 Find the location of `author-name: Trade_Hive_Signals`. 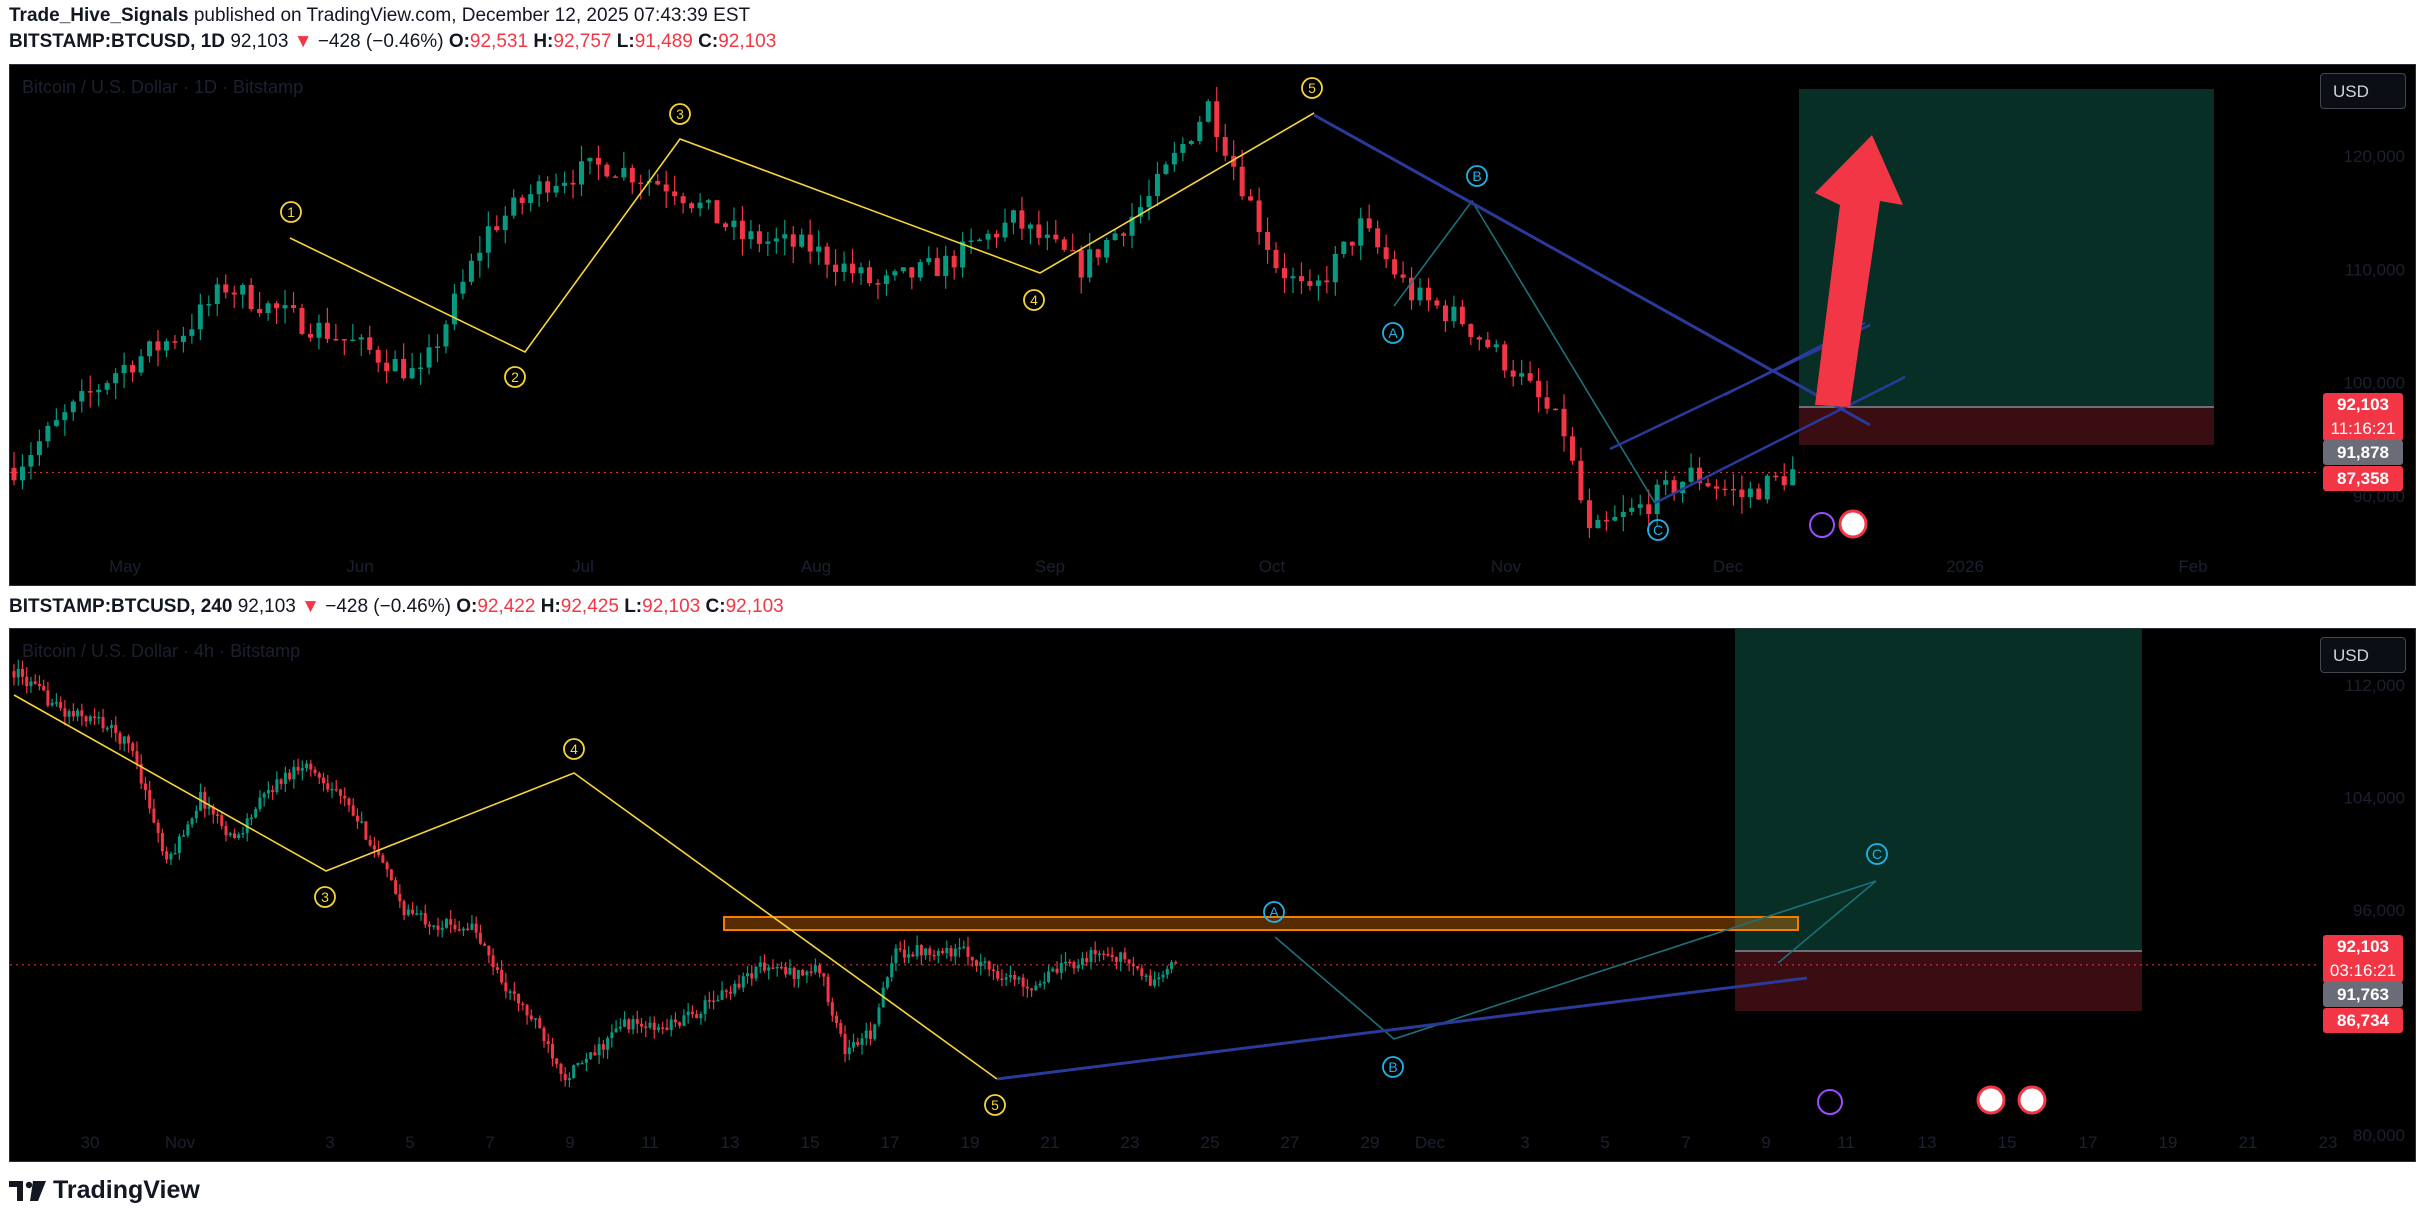

author-name: Trade_Hive_Signals is located at coordinates (99, 15).